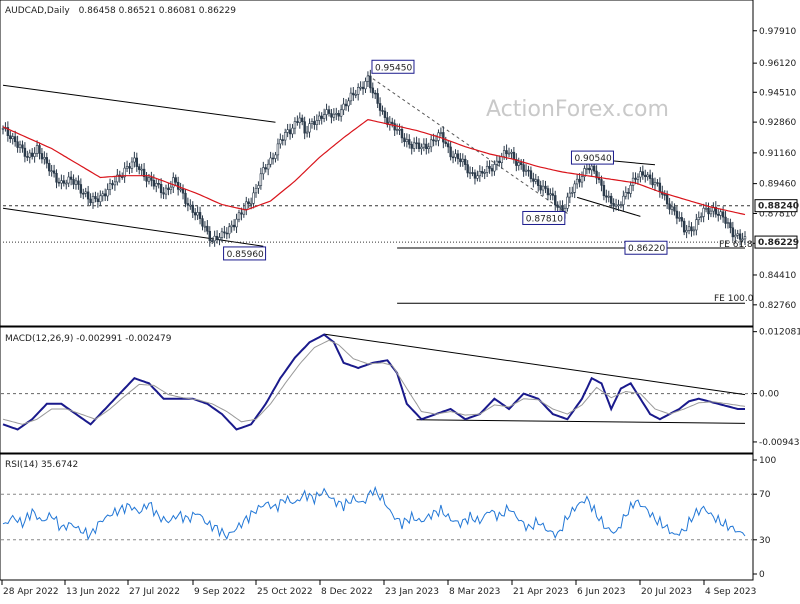 This screenshot has height=604, width=800. I want to click on macd-signal-line, so click(374, 382).